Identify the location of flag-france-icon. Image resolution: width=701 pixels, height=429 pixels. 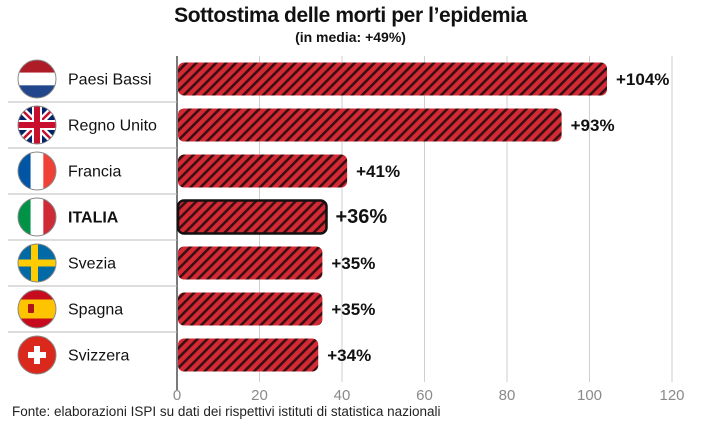
(37, 171).